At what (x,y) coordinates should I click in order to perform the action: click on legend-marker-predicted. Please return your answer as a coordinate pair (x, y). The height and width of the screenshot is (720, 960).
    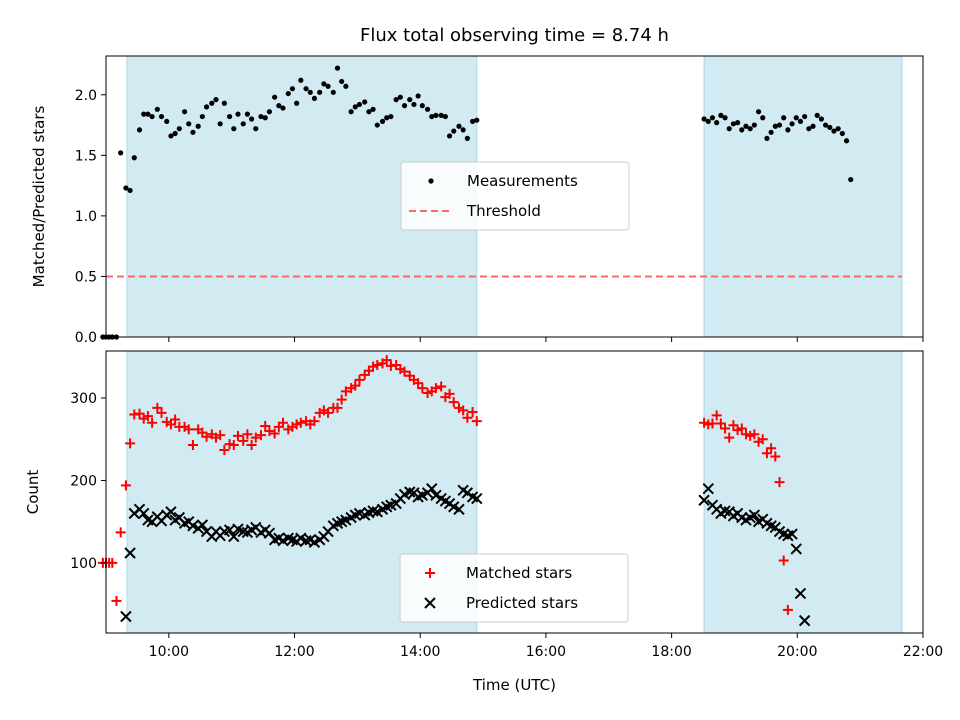
    Looking at the image, I should click on (430, 603).